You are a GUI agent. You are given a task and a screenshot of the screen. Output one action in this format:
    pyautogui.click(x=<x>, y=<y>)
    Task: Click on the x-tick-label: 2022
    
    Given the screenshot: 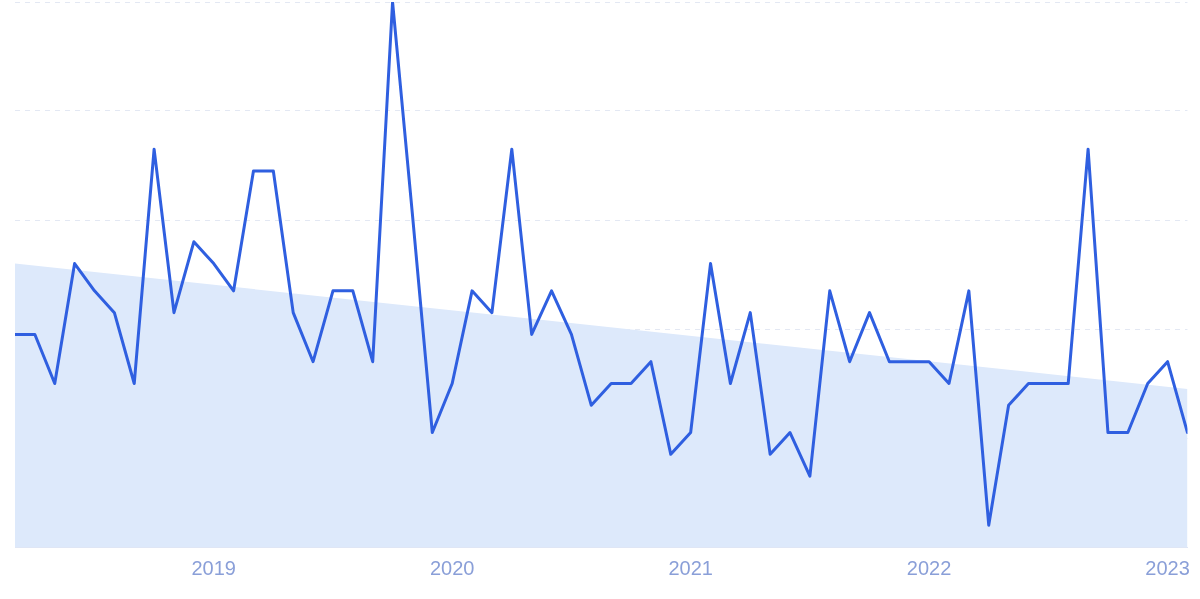 What is the action you would take?
    pyautogui.click(x=929, y=567)
    